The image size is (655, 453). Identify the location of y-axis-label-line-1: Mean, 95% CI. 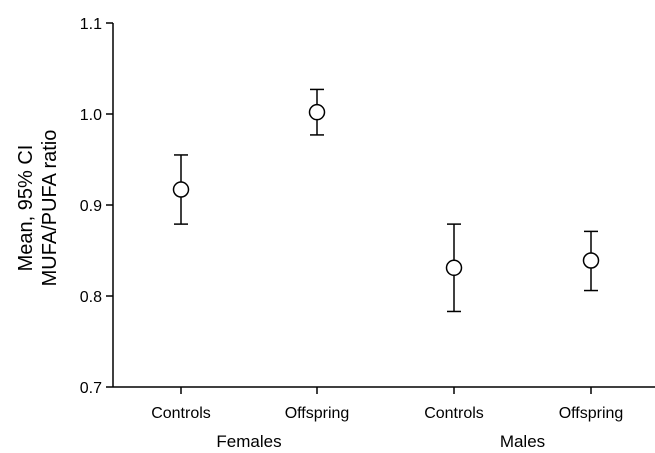
(26, 208).